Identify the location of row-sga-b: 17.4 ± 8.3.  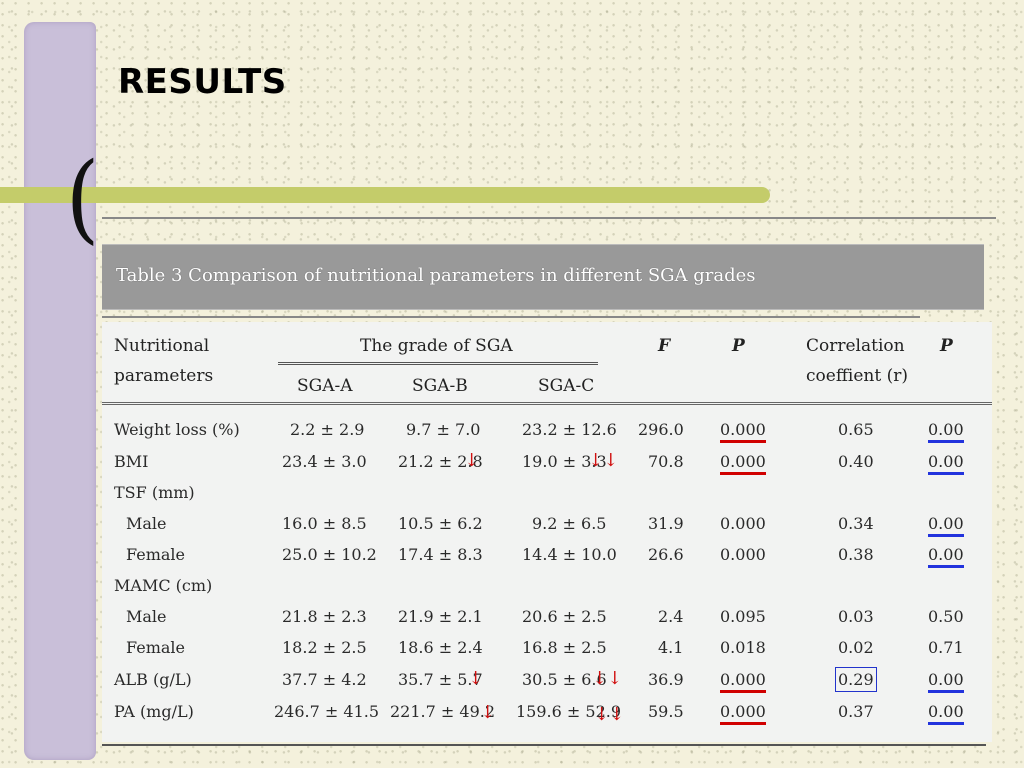
(440, 554).